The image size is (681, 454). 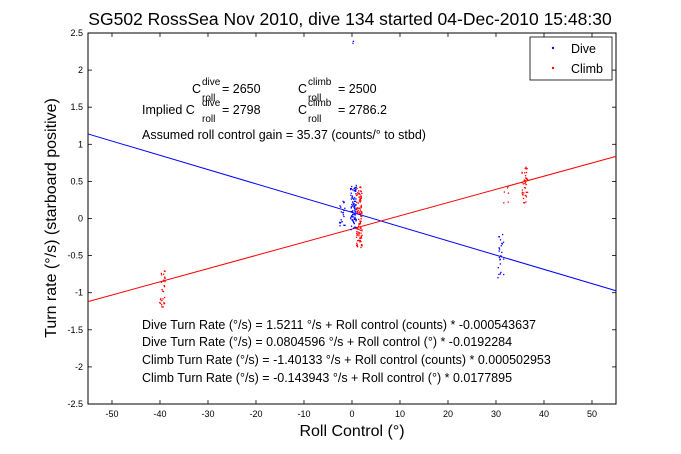 What do you see at coordinates (76, 107) in the screenshot?
I see `y-tick-label: 1.5` at bounding box center [76, 107].